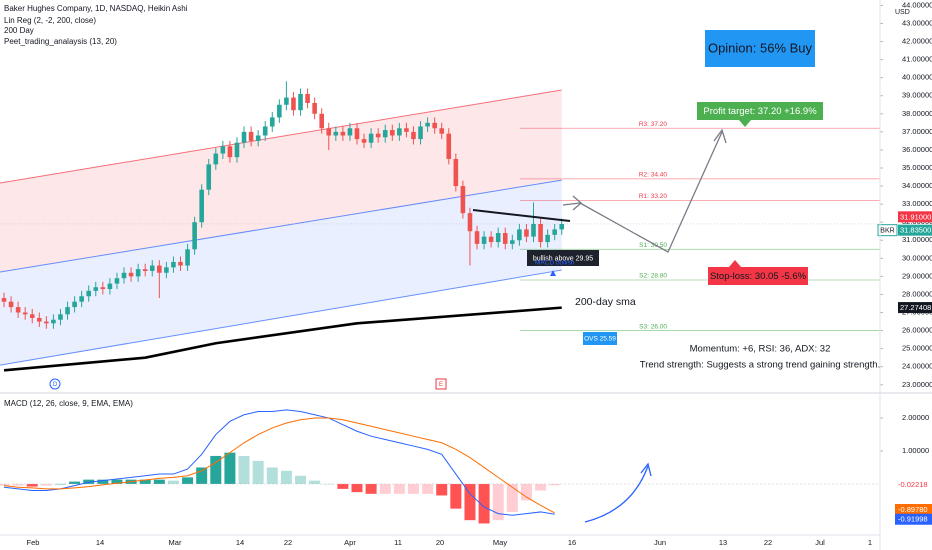 Image resolution: width=932 pixels, height=550 pixels. What do you see at coordinates (917, 239) in the screenshot?
I see `y-tick-label: 31.00000` at bounding box center [917, 239].